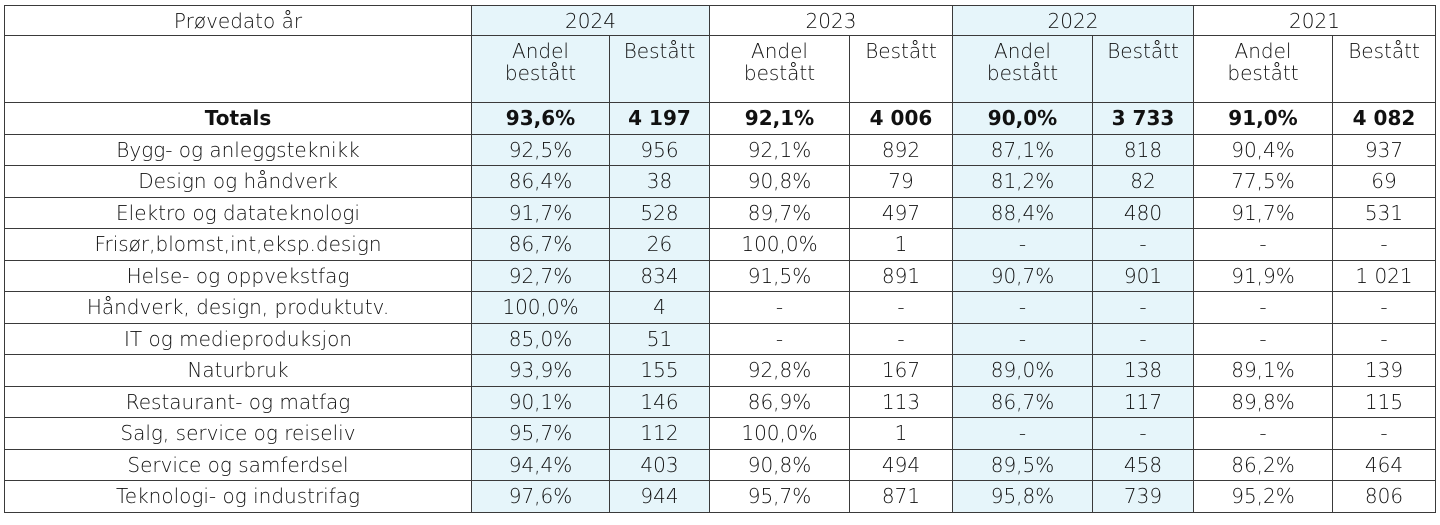  I want to click on andel-cell: 95,7%, so click(779, 496).